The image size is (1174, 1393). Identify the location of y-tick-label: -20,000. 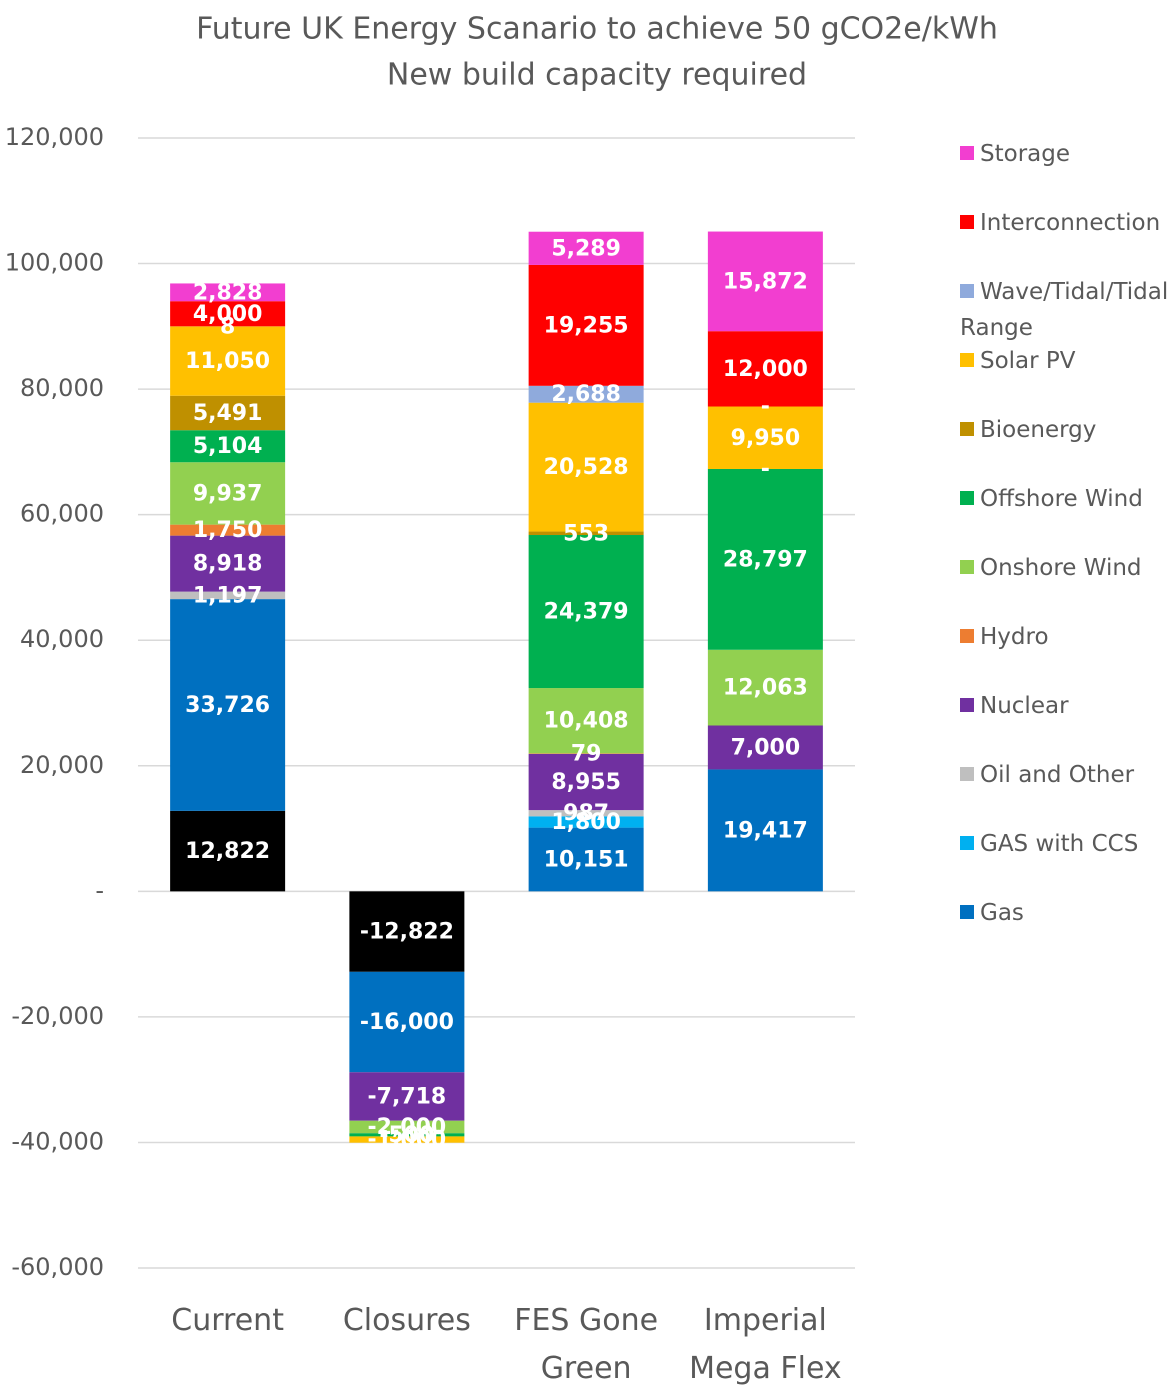
(57, 1016).